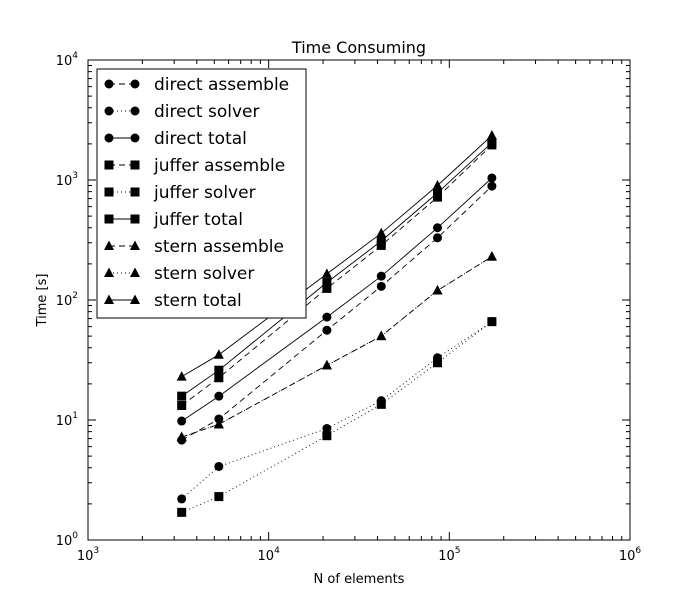  What do you see at coordinates (630, 555) in the screenshot?
I see `x-tick-label: 10⁶` at bounding box center [630, 555].